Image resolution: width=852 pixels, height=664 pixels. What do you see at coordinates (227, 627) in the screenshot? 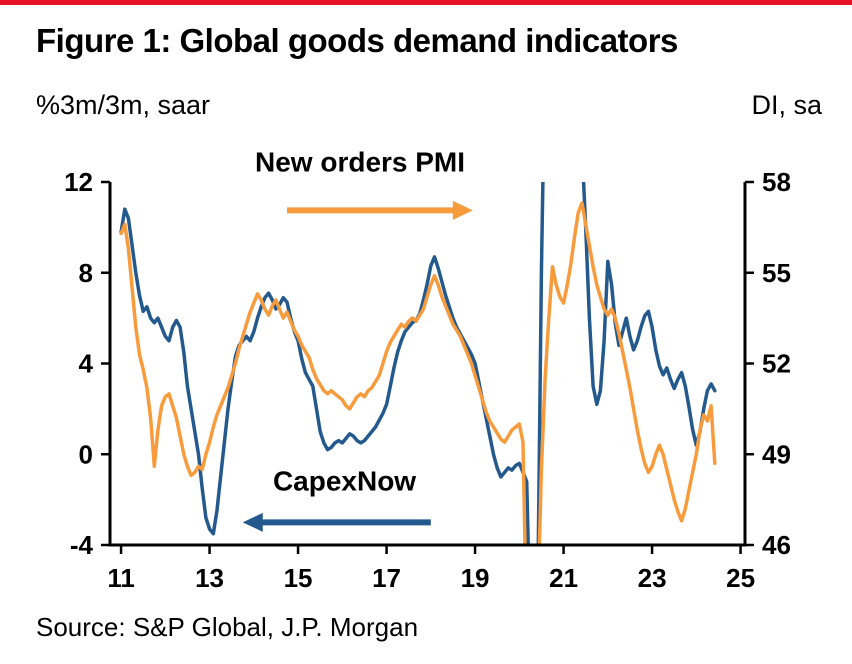
I see `source-note: Source: S&P Global, J.P. Morgan` at bounding box center [227, 627].